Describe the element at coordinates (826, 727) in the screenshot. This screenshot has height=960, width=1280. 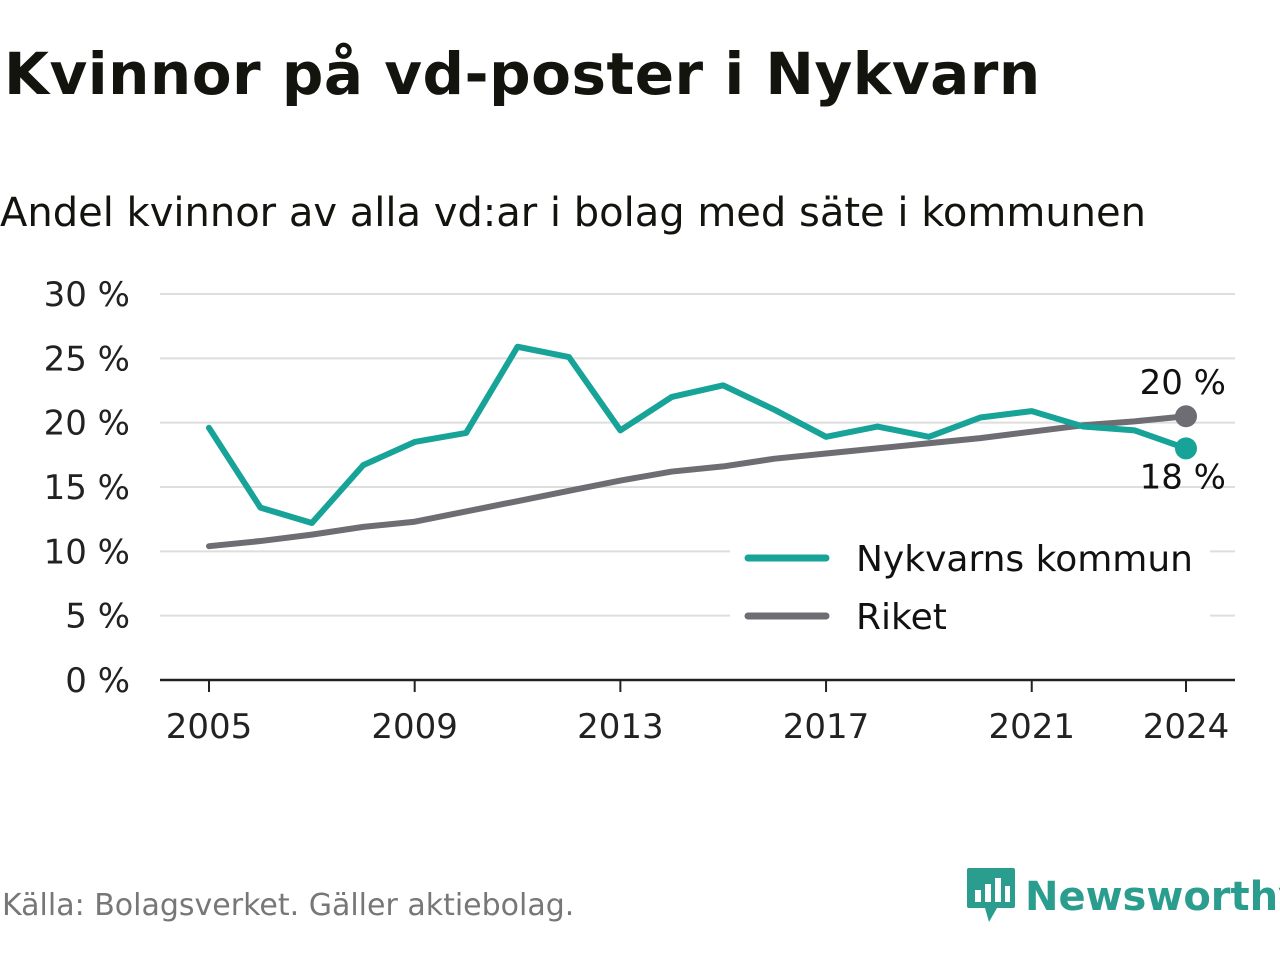
I see `x-tick-label: 2017` at that location.